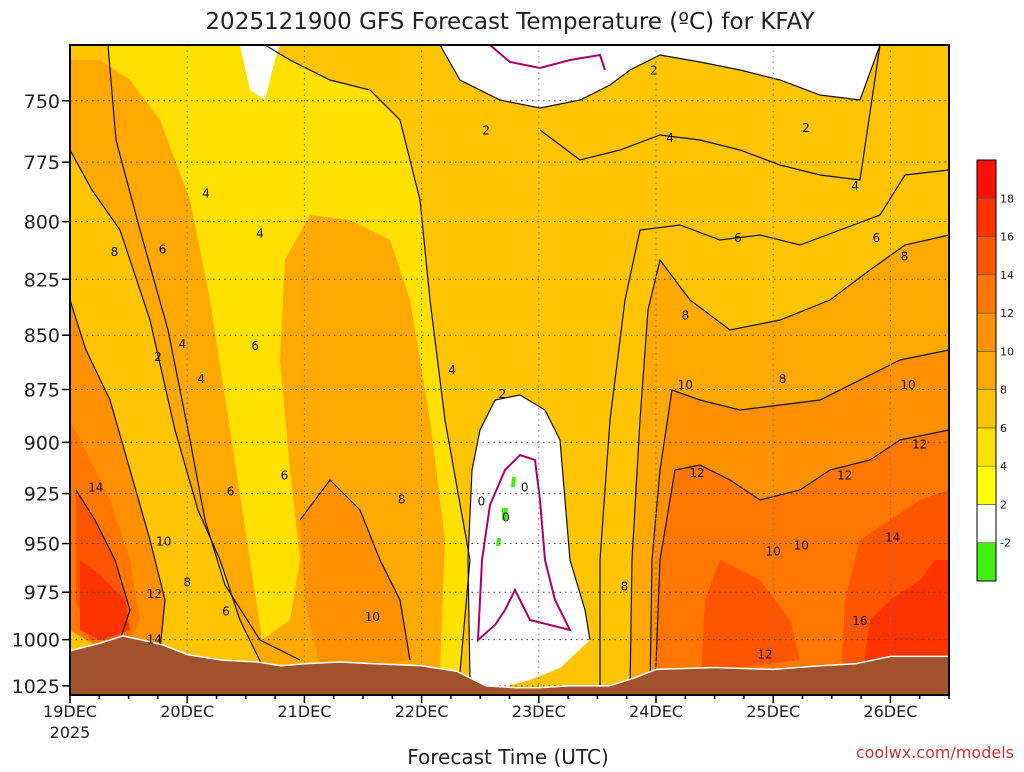 The width and height of the screenshot is (1024, 772). I want to click on colorbar: -2 2 4 6 8 10 12 14 16 18, so click(995, 370).